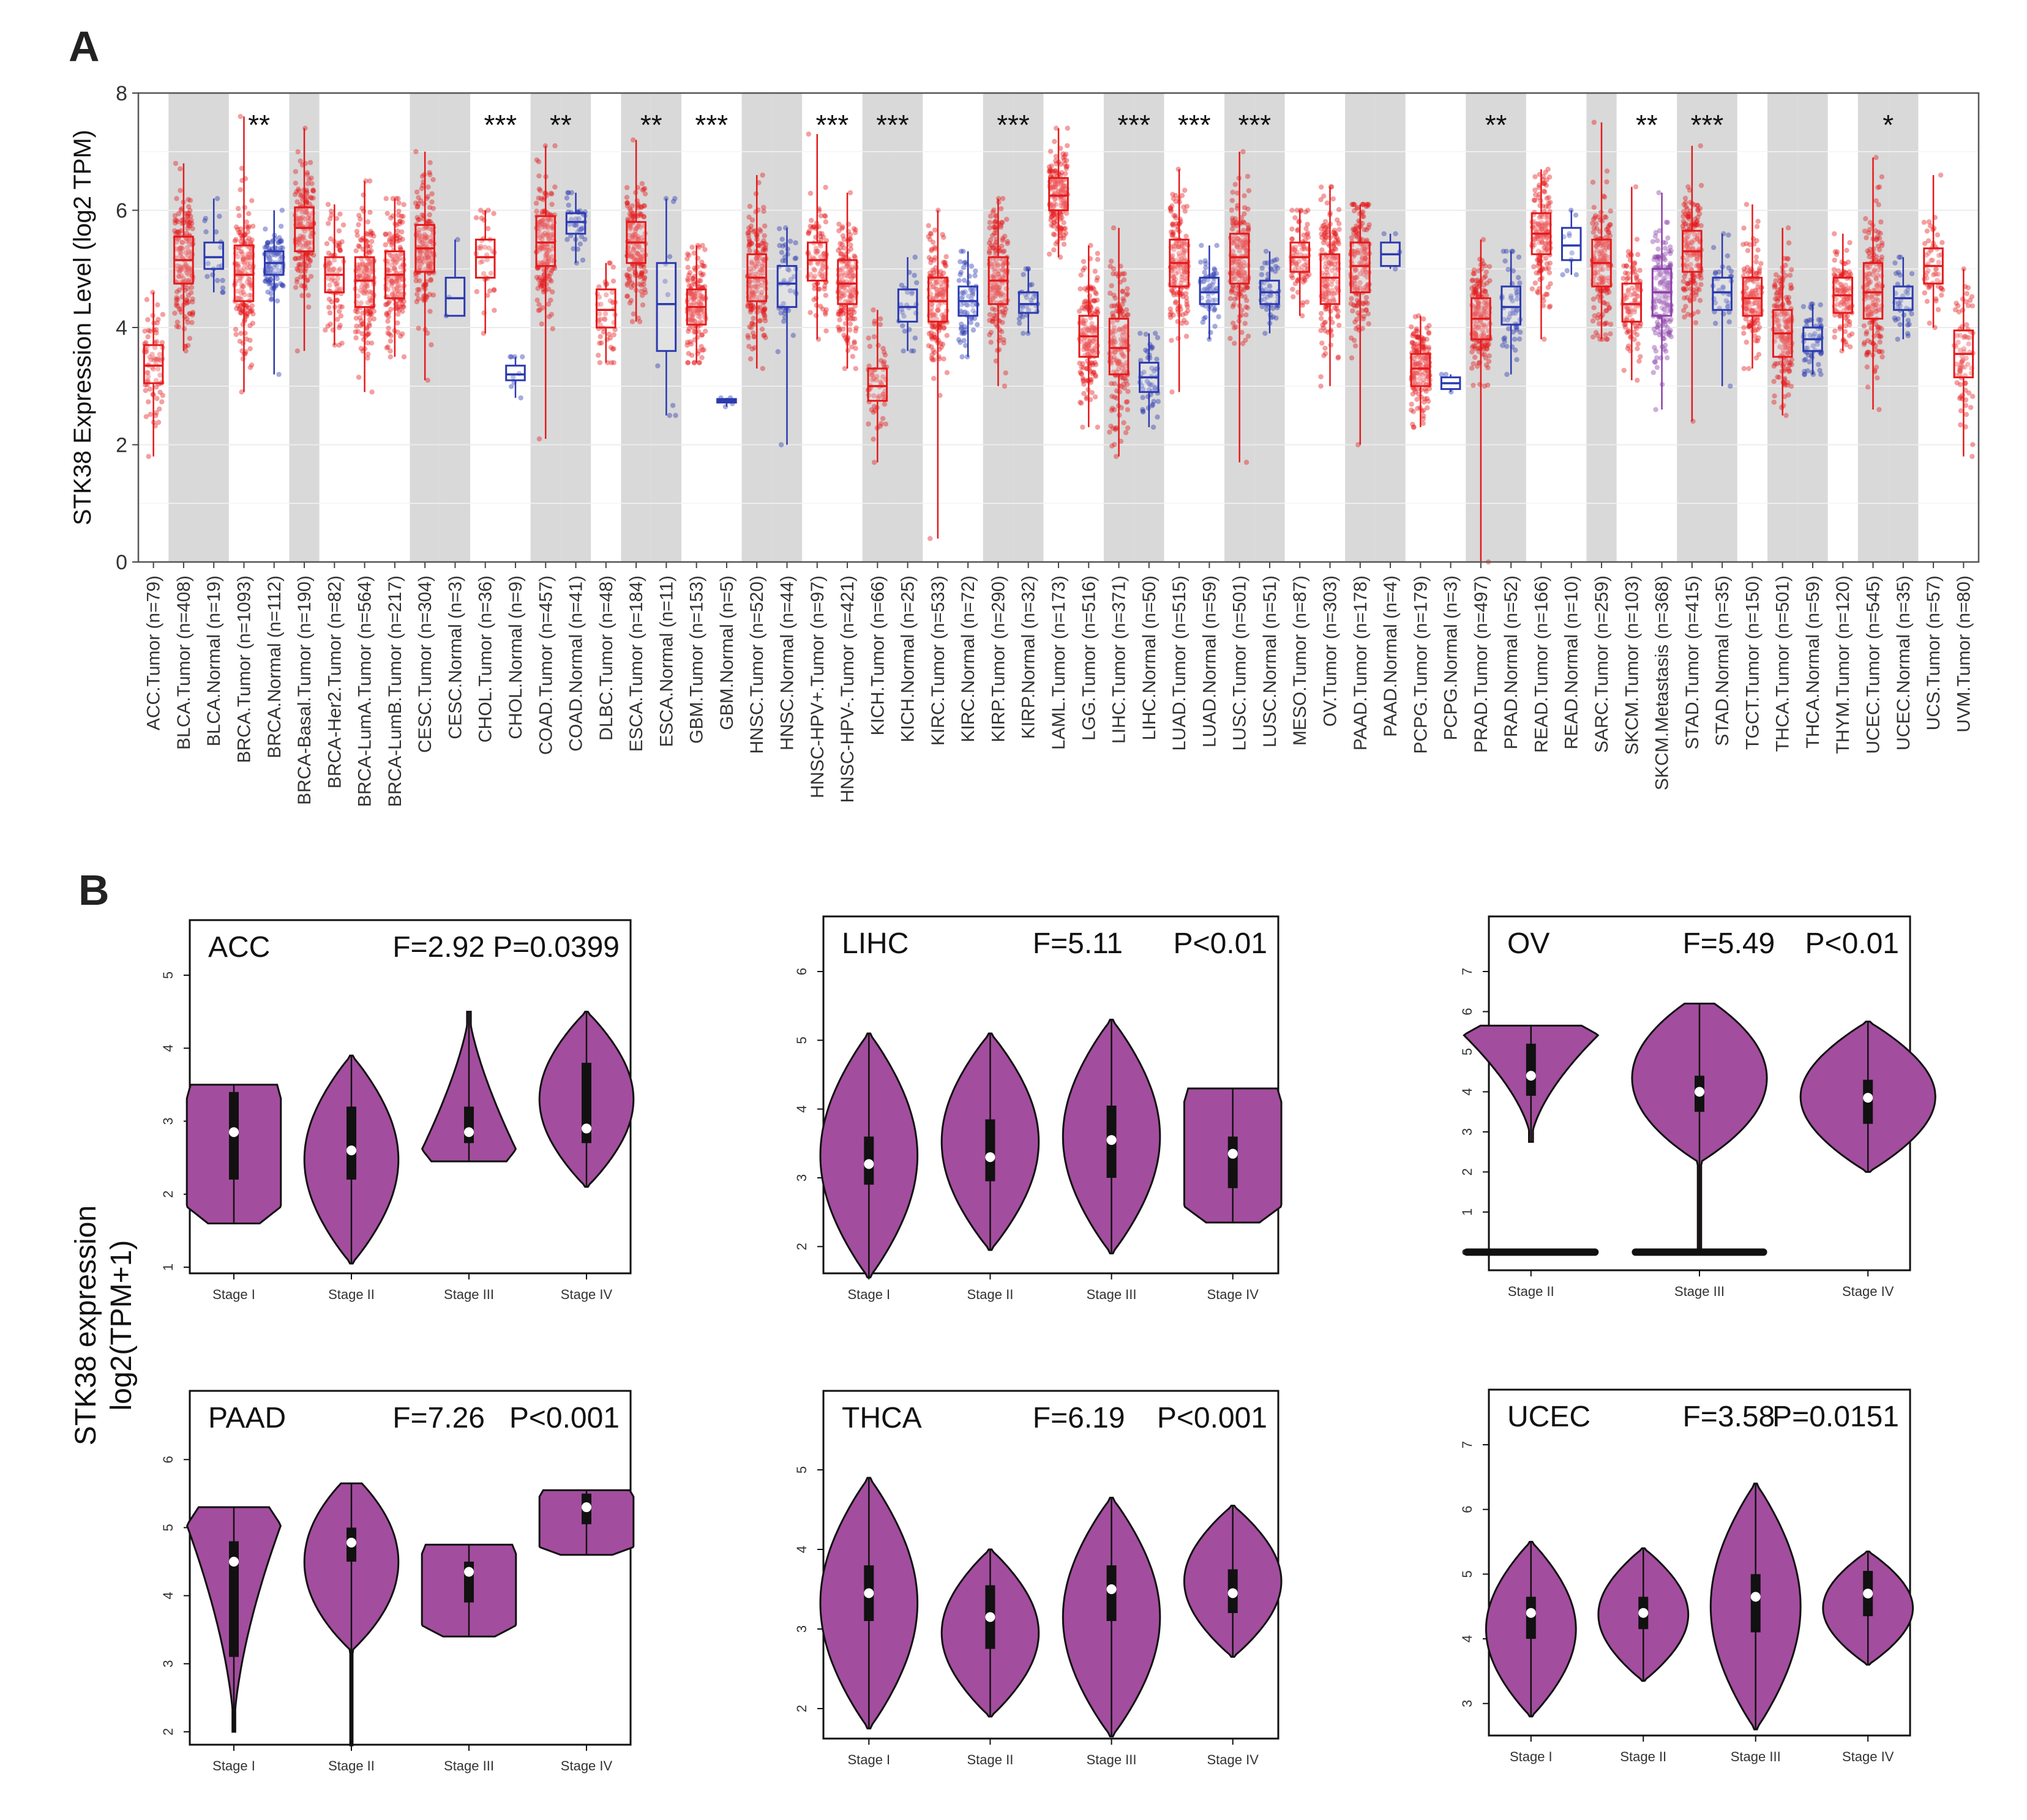 Image resolution: width=2027 pixels, height=1820 pixels. I want to click on x-tick-label: OV.Tumor (n=303), so click(1331, 651).